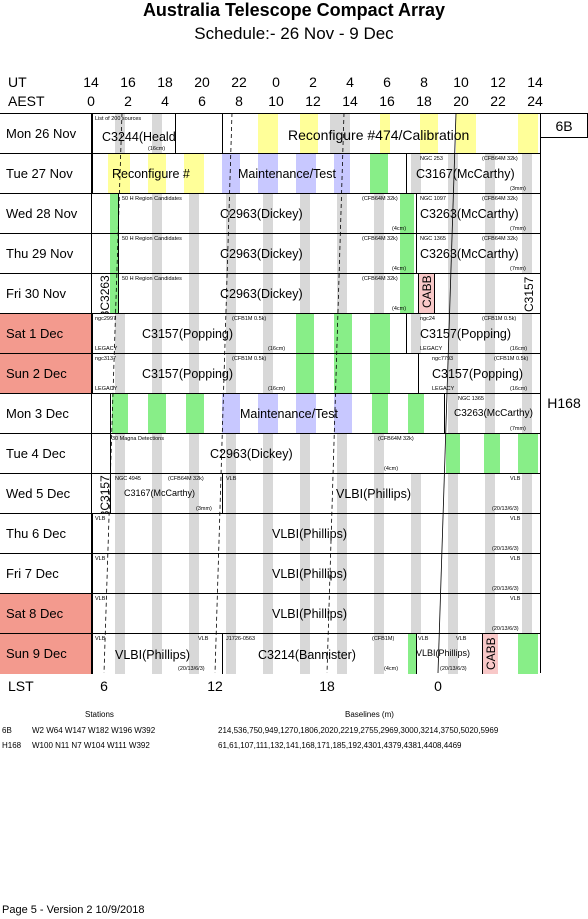 This screenshot has width=588, height=919. I want to click on project-label: C3157(Popping), so click(188, 374).